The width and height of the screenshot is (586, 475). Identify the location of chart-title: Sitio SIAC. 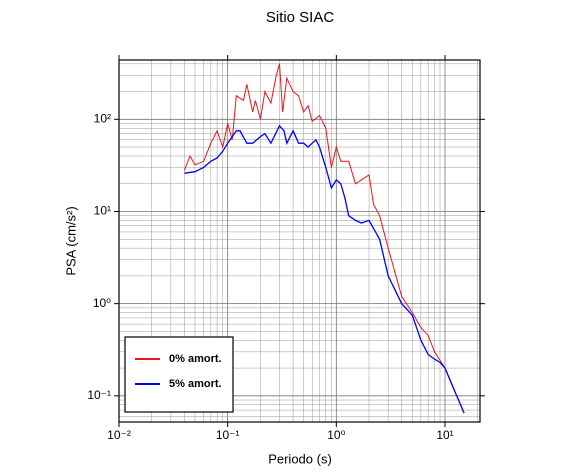
(300, 17).